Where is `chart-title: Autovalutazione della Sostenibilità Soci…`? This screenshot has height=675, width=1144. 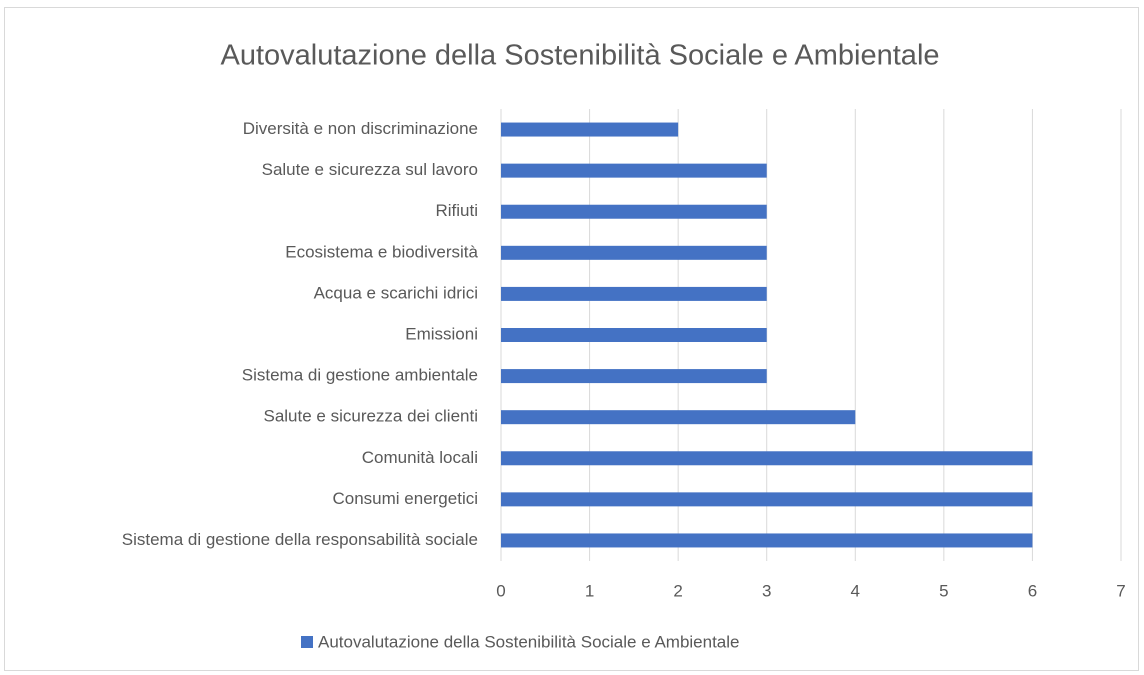 chart-title: Autovalutazione della Sostenibilità Soci… is located at coordinates (579, 56).